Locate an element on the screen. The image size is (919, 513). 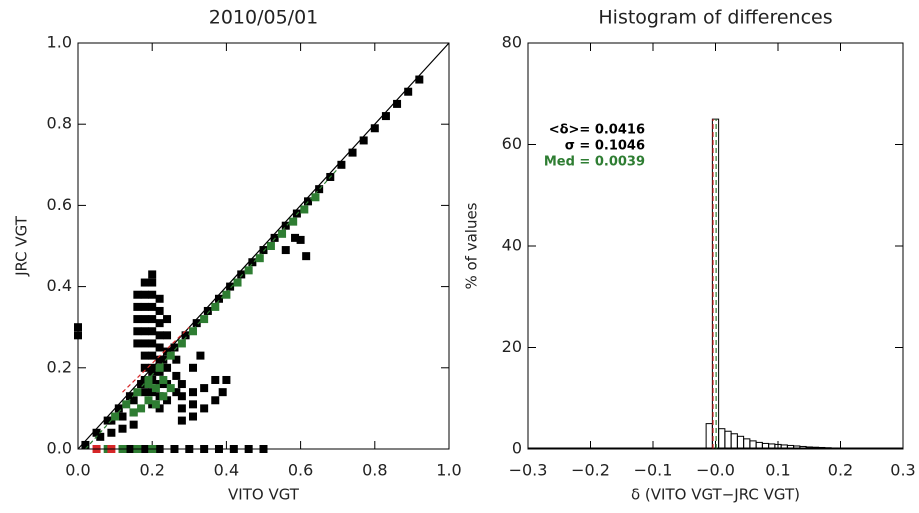
x-tick-label: 0.6 is located at coordinates (300, 470).